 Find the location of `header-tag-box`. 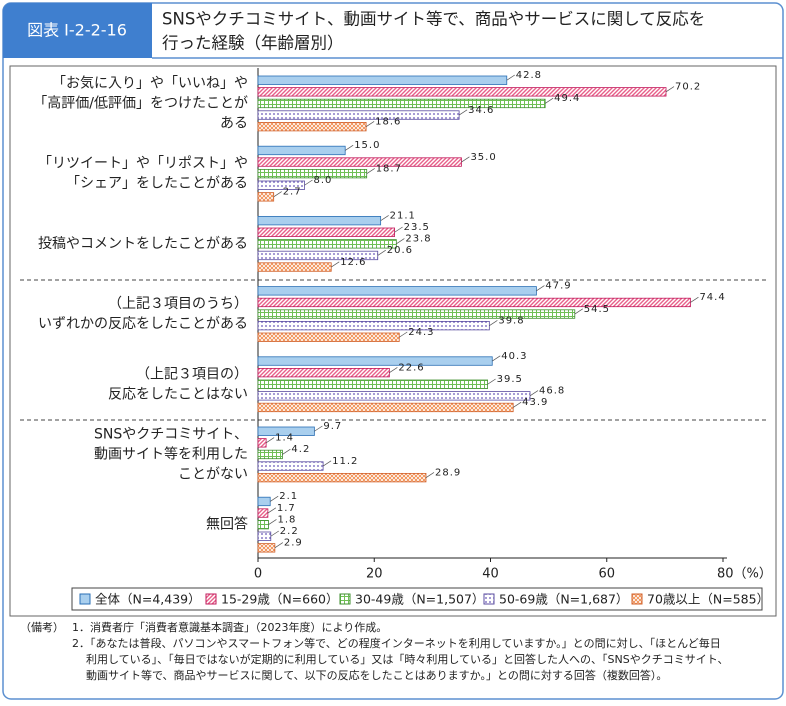

header-tag-box is located at coordinates (77, 30).